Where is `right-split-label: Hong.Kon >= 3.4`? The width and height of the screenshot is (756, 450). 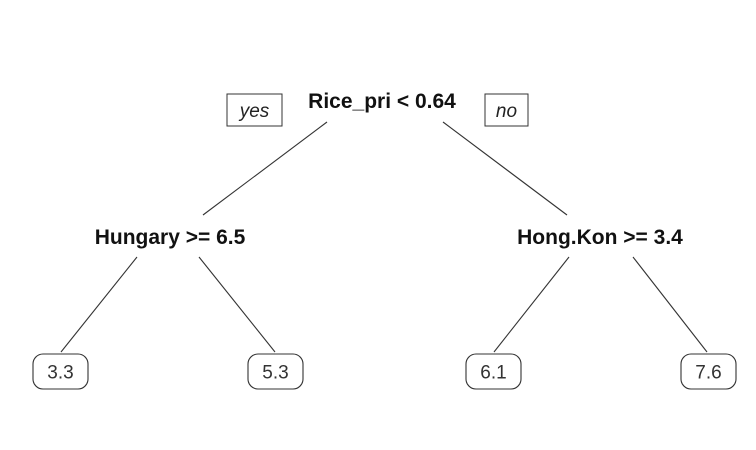
right-split-label: Hong.Kon >= 3.4 is located at coordinates (600, 237).